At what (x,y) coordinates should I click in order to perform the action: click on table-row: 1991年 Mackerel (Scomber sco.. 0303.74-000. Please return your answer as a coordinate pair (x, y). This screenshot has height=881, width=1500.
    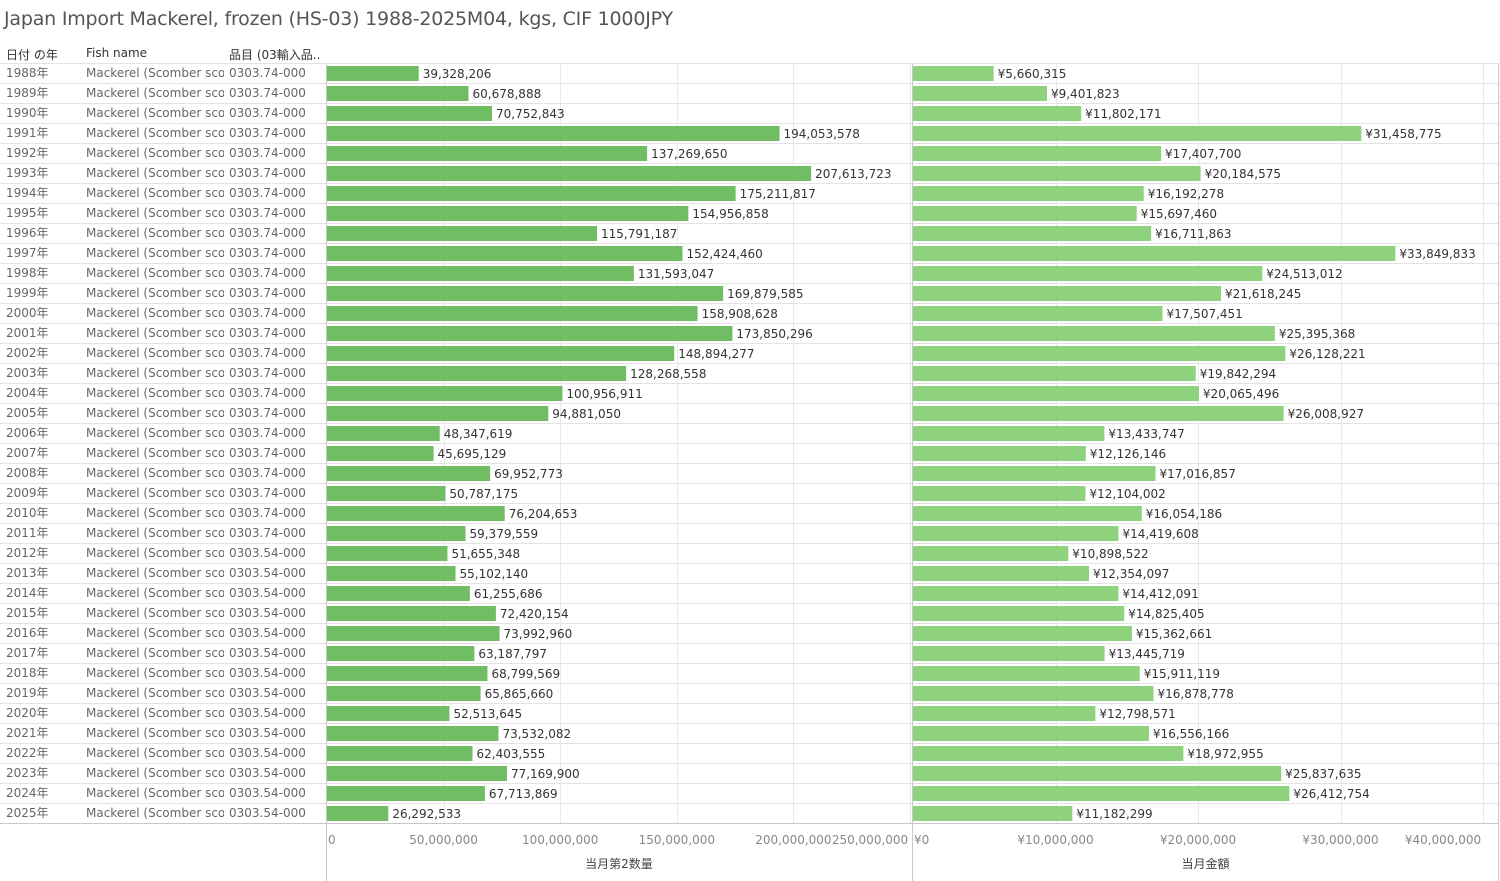
    Looking at the image, I should click on (163, 133).